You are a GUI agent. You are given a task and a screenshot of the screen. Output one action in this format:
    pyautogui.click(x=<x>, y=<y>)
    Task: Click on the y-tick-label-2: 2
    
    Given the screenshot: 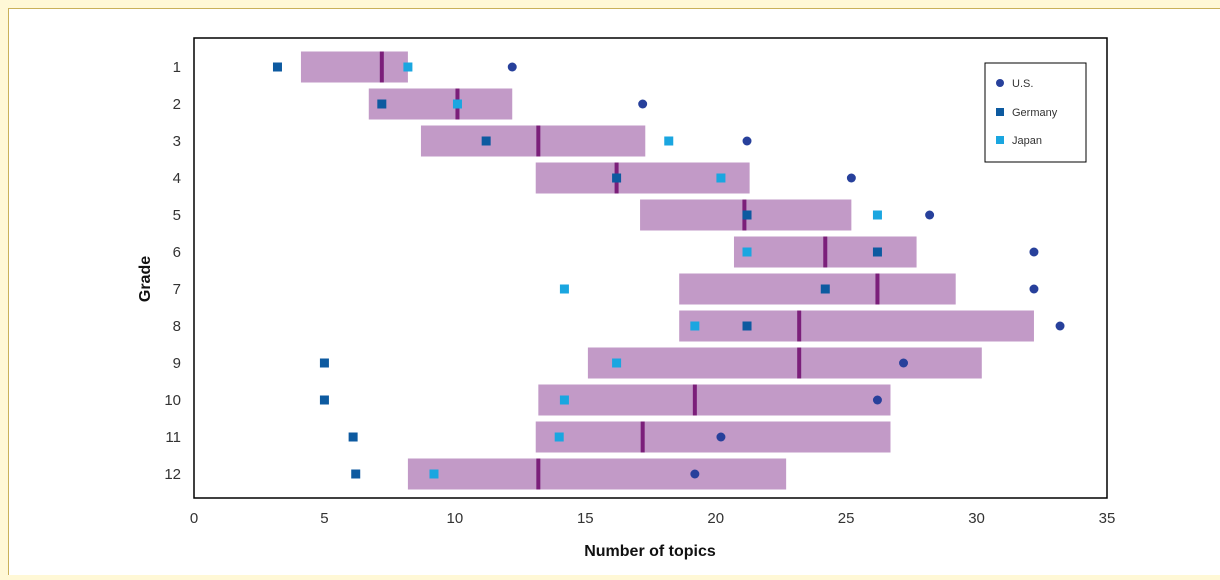 What is the action you would take?
    pyautogui.click(x=177, y=104)
    